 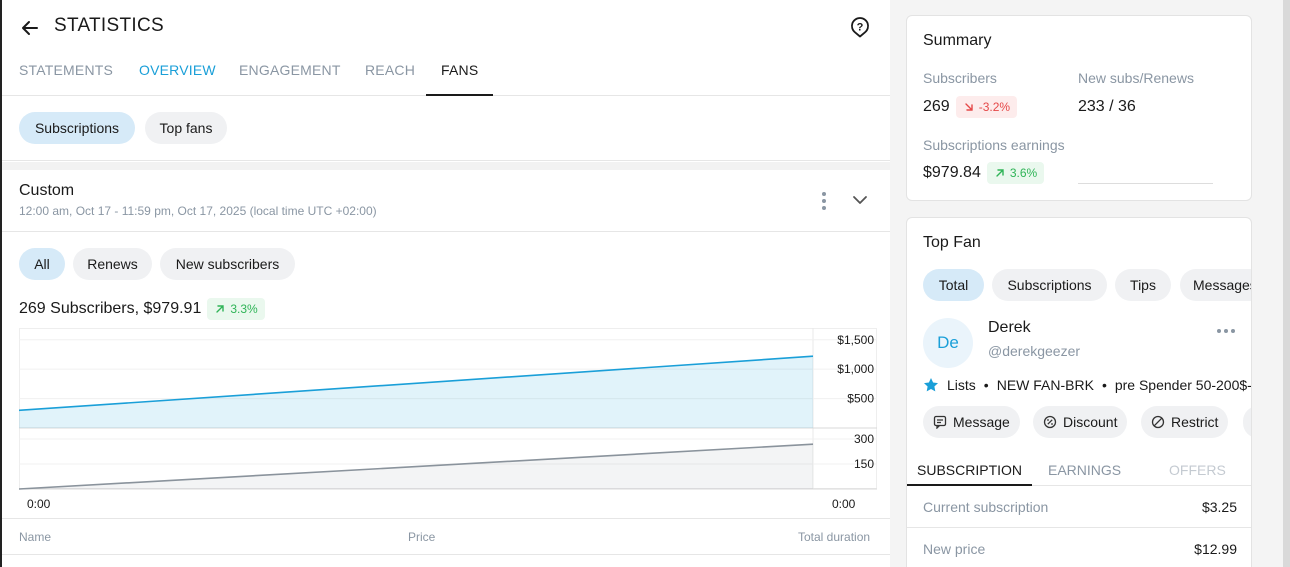 I want to click on lists-label: Lists, so click(x=961, y=385).